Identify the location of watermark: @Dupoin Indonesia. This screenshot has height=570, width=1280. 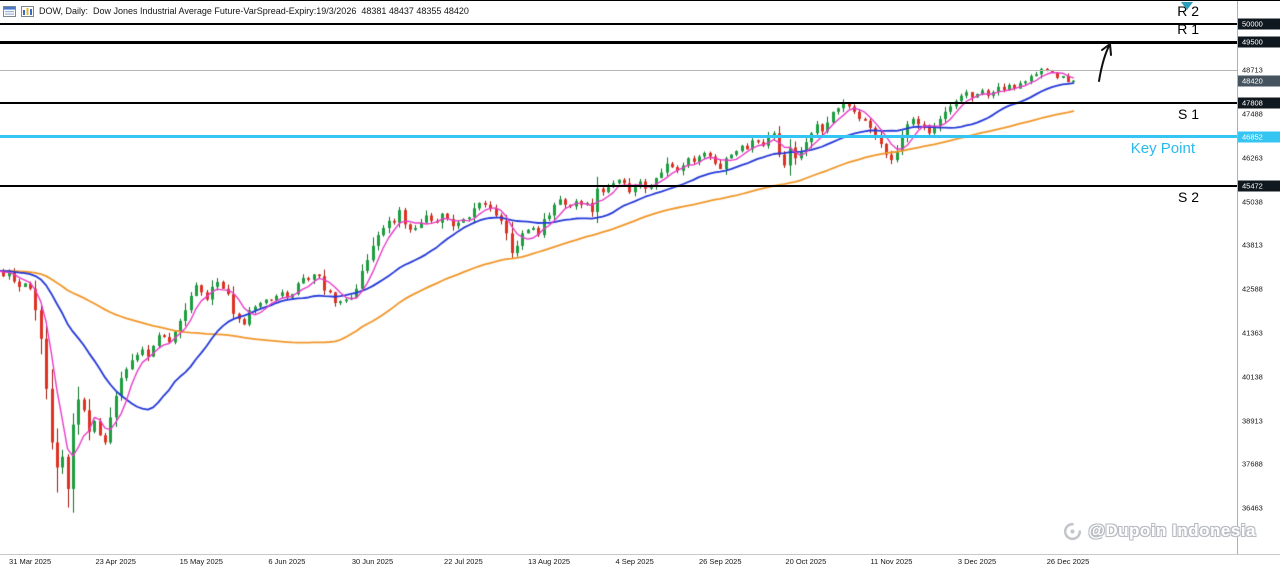
(1159, 531).